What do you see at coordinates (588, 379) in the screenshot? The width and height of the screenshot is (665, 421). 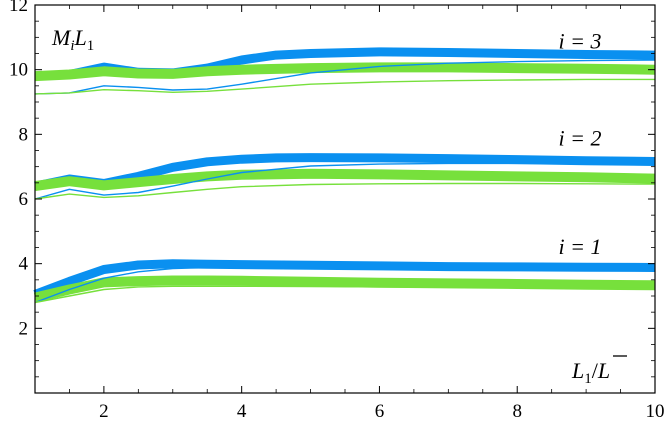 I see `x-label-sub: 1` at bounding box center [588, 379].